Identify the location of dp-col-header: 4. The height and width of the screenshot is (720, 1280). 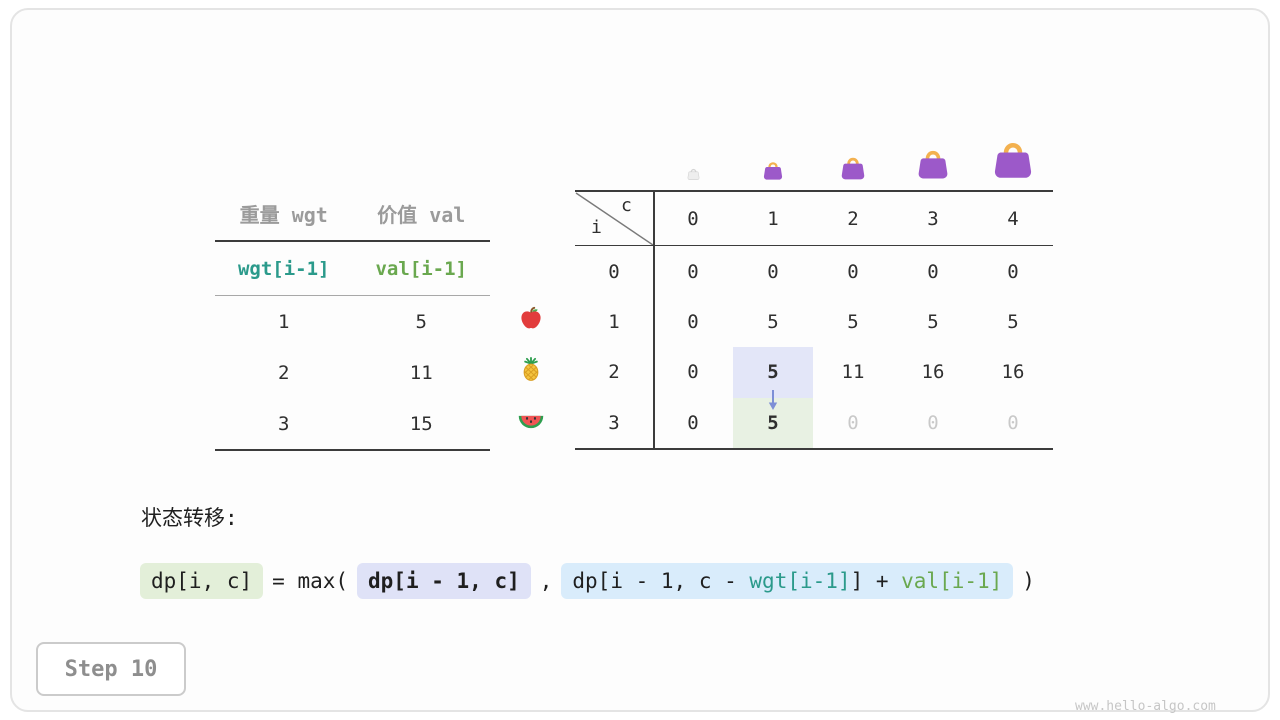
(1013, 218).